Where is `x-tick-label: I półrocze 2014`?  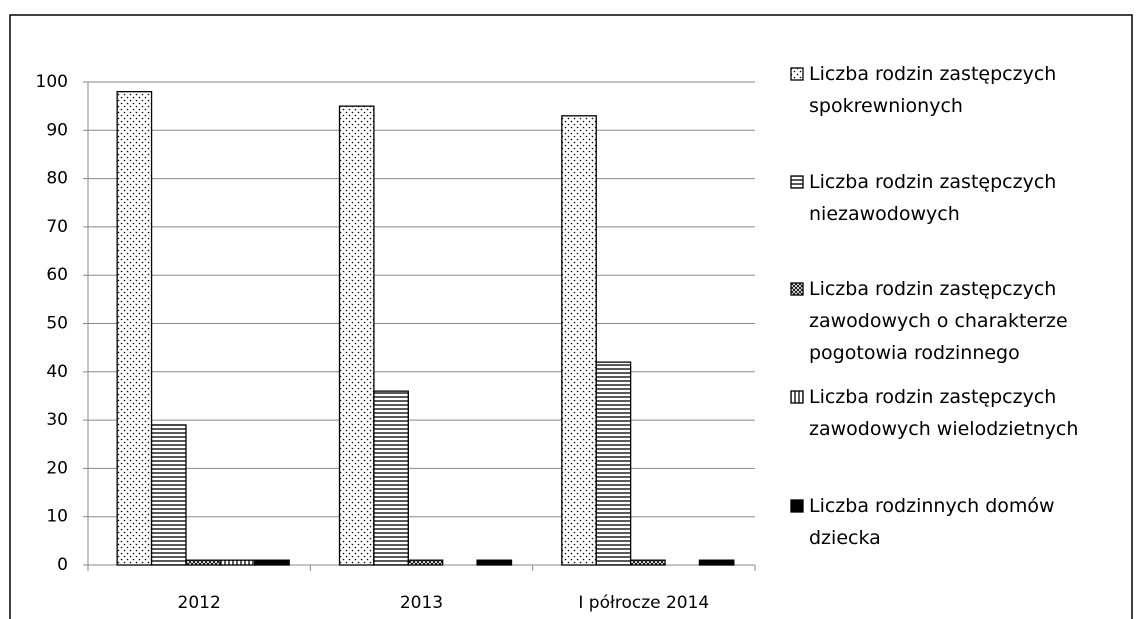
x-tick-label: I półrocze 2014 is located at coordinates (643, 603).